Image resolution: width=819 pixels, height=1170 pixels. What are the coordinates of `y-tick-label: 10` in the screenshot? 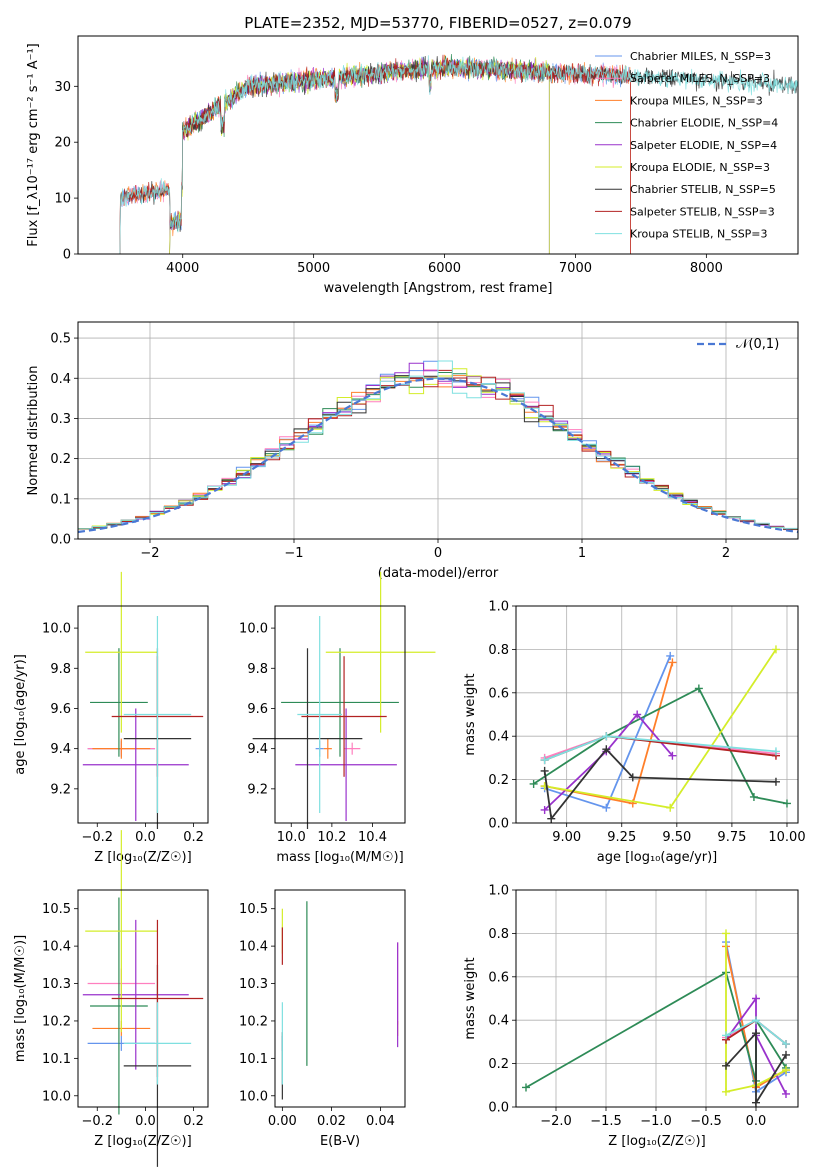 It's located at (62, 199).